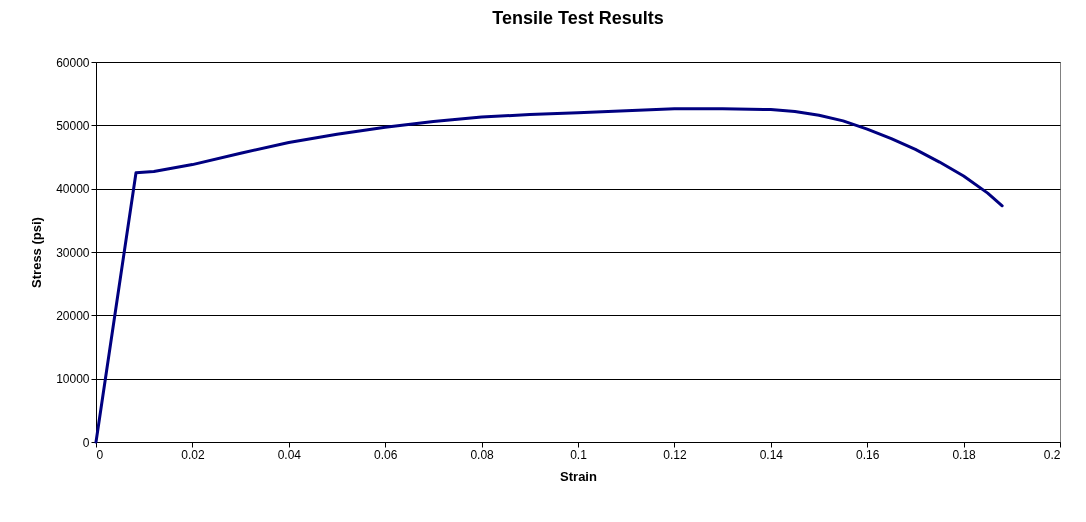 This screenshot has height=522, width=1086. Describe the element at coordinates (868, 454) in the screenshot. I see `x-tick-label: 0.16` at that location.